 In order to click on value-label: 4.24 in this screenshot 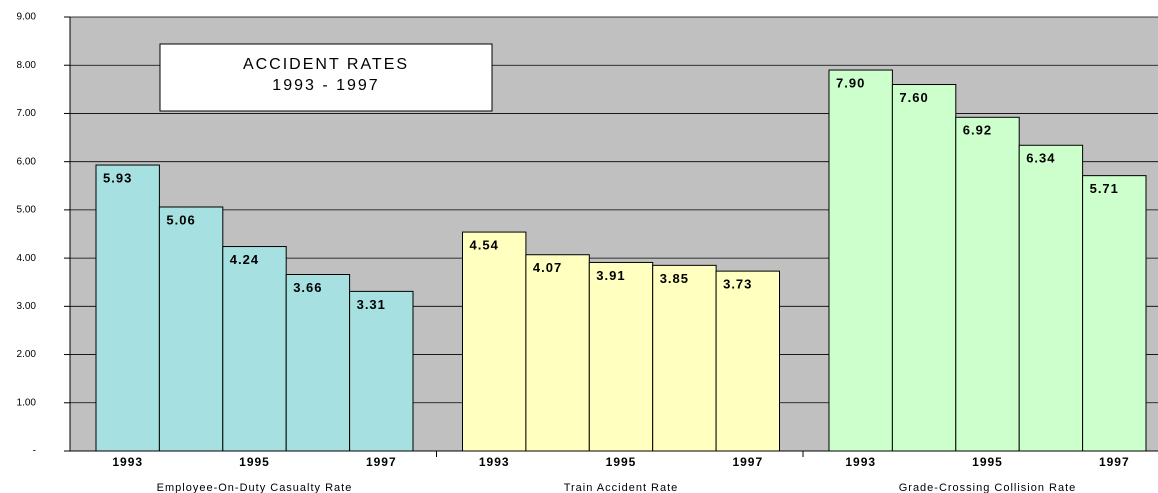, I will do `click(244, 259)`.